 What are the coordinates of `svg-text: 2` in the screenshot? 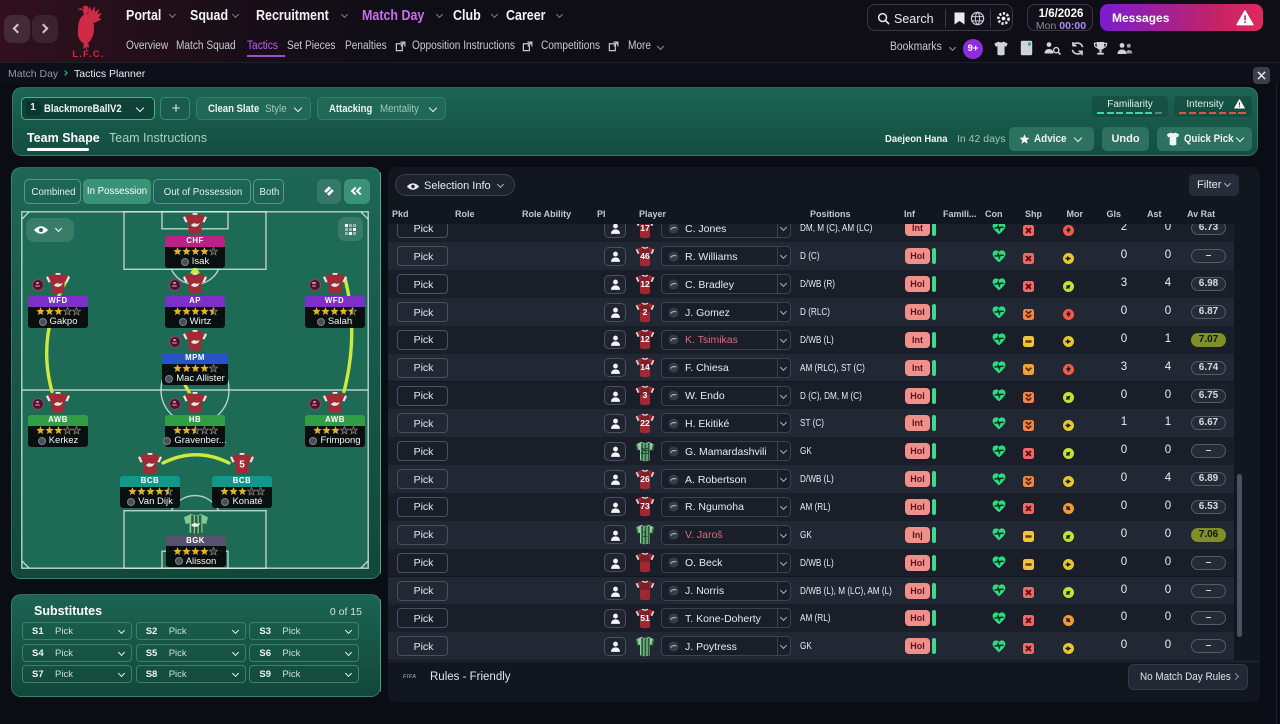 It's located at (645, 312).